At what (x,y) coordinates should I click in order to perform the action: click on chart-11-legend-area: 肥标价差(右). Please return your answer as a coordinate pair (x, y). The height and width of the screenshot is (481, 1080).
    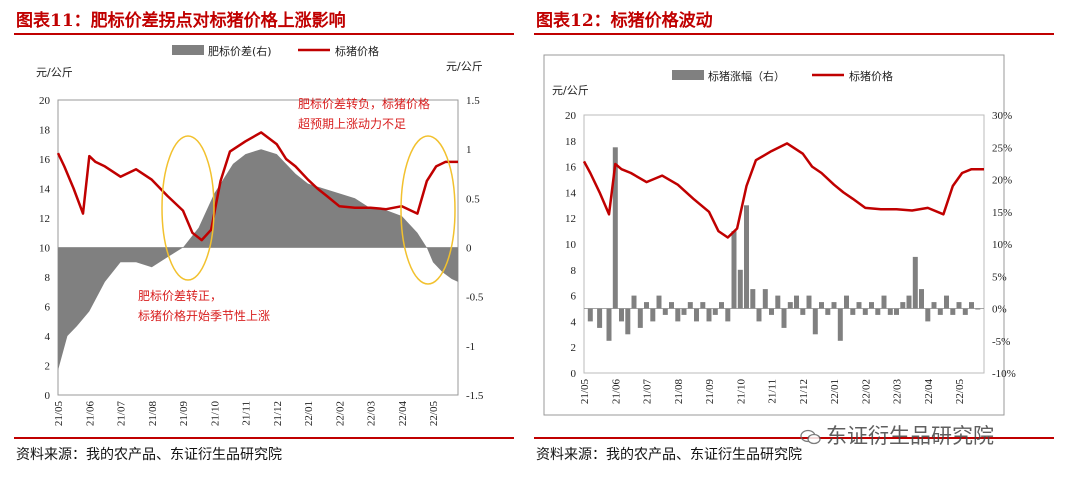
    Looking at the image, I should click on (240, 51).